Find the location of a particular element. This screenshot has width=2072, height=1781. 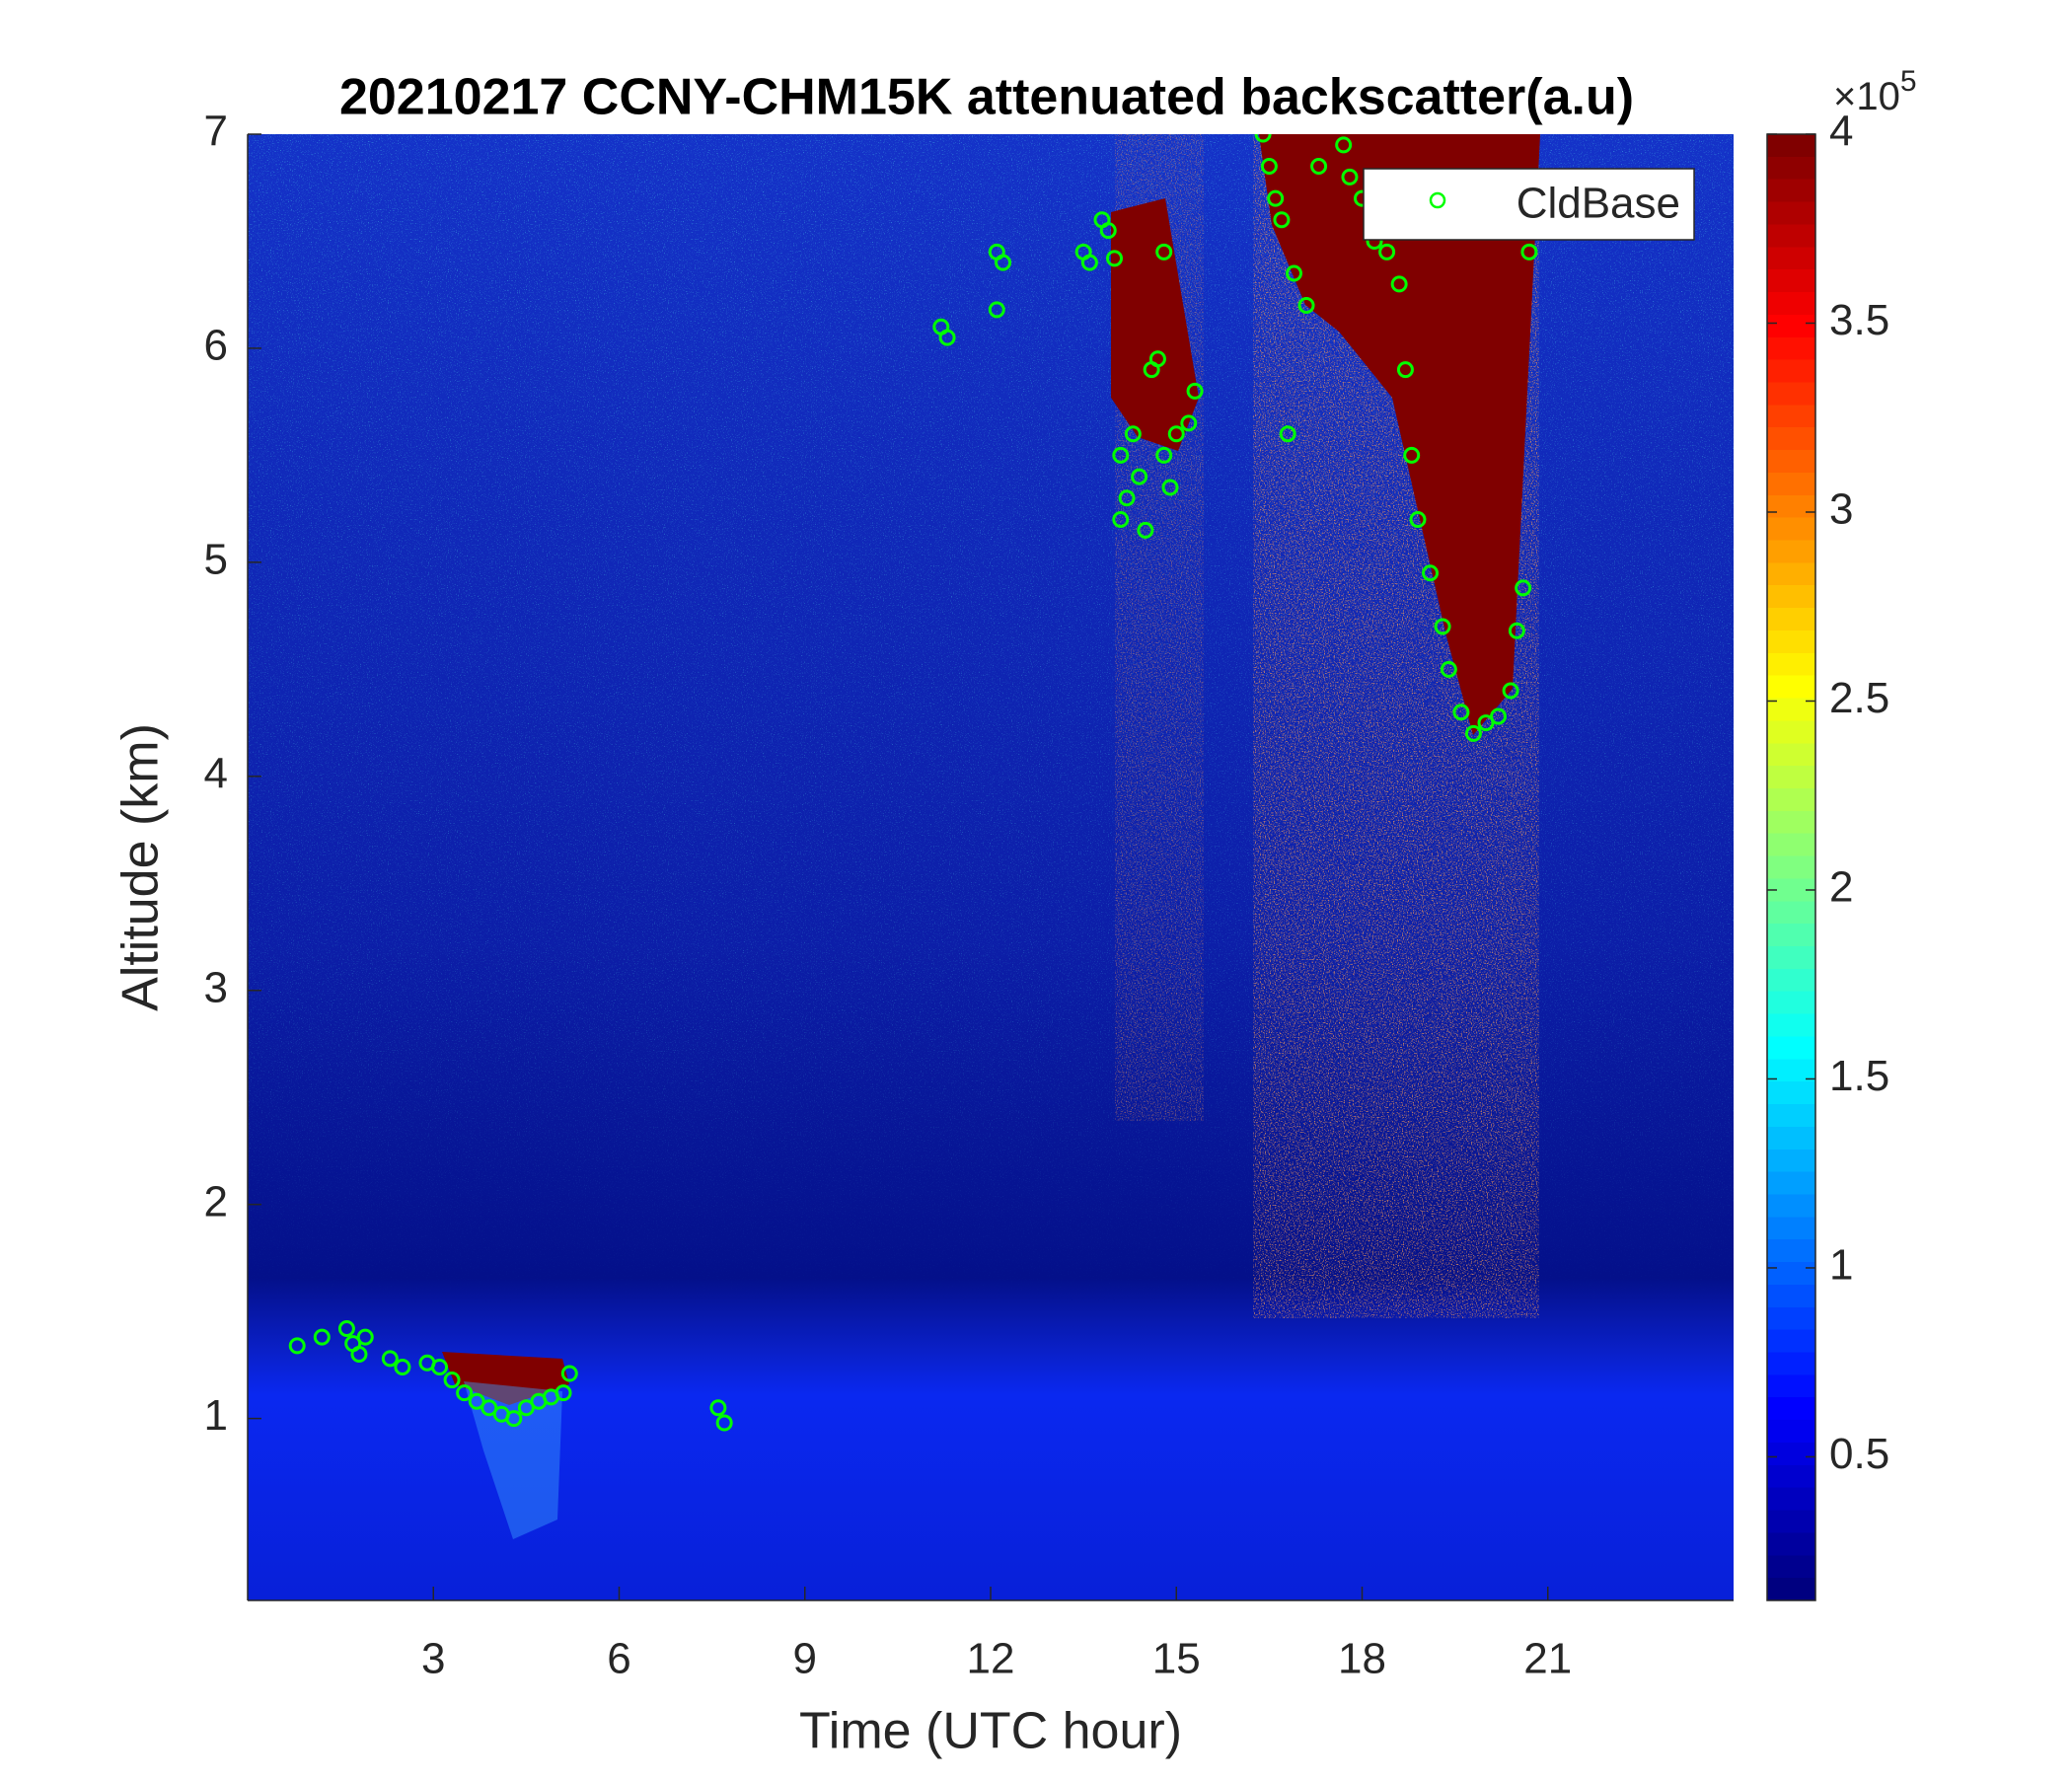

x-tick-label: 21 is located at coordinates (1548, 1659).